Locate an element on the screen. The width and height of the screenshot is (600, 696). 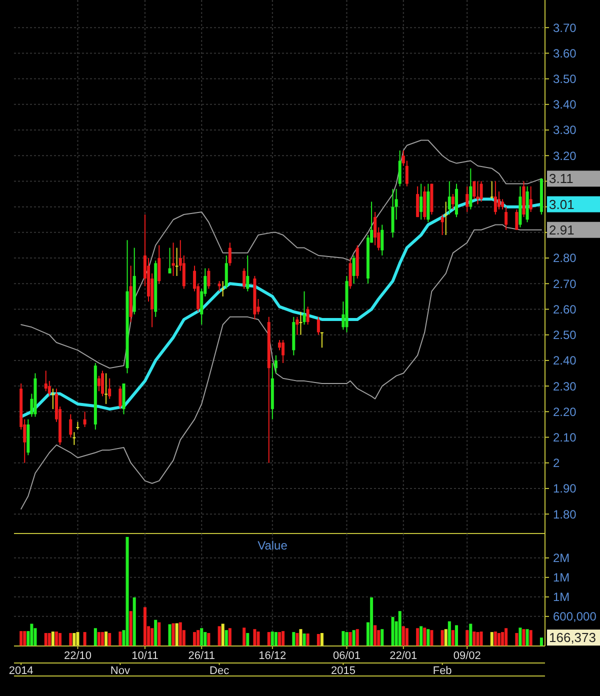
y-tick-label: 2.20 is located at coordinates (565, 411).